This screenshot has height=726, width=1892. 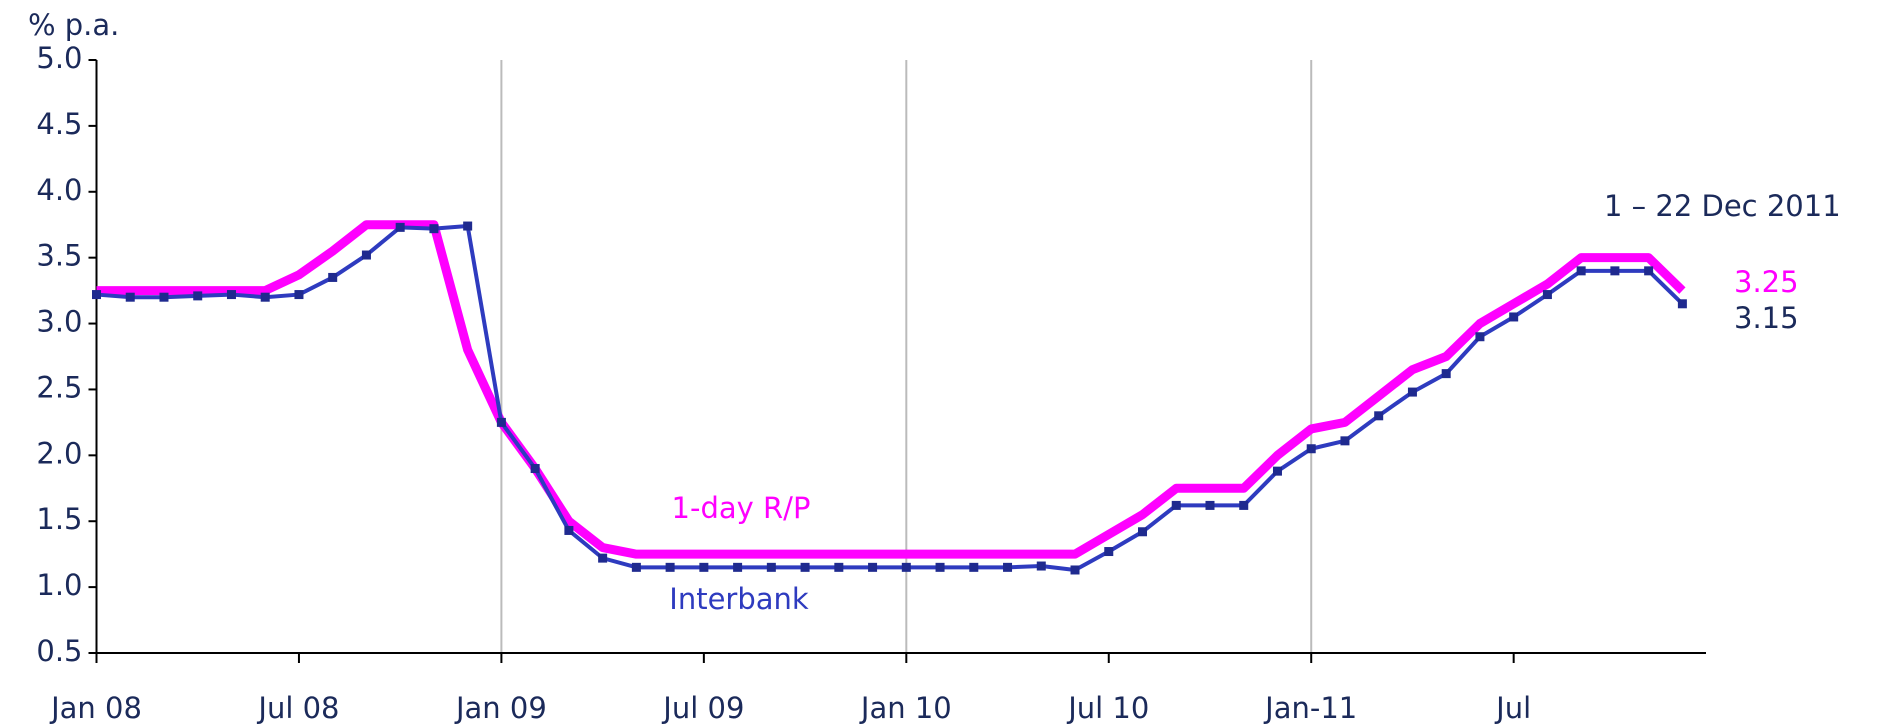 I want to click on x-tick-label: Jul, so click(x=1512, y=708).